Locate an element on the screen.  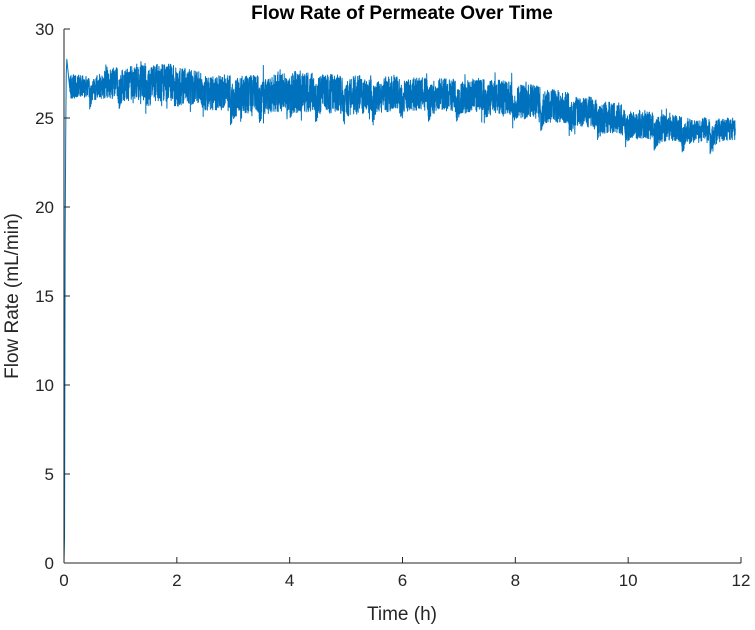
x-tick-label: 4 is located at coordinates (289, 580).